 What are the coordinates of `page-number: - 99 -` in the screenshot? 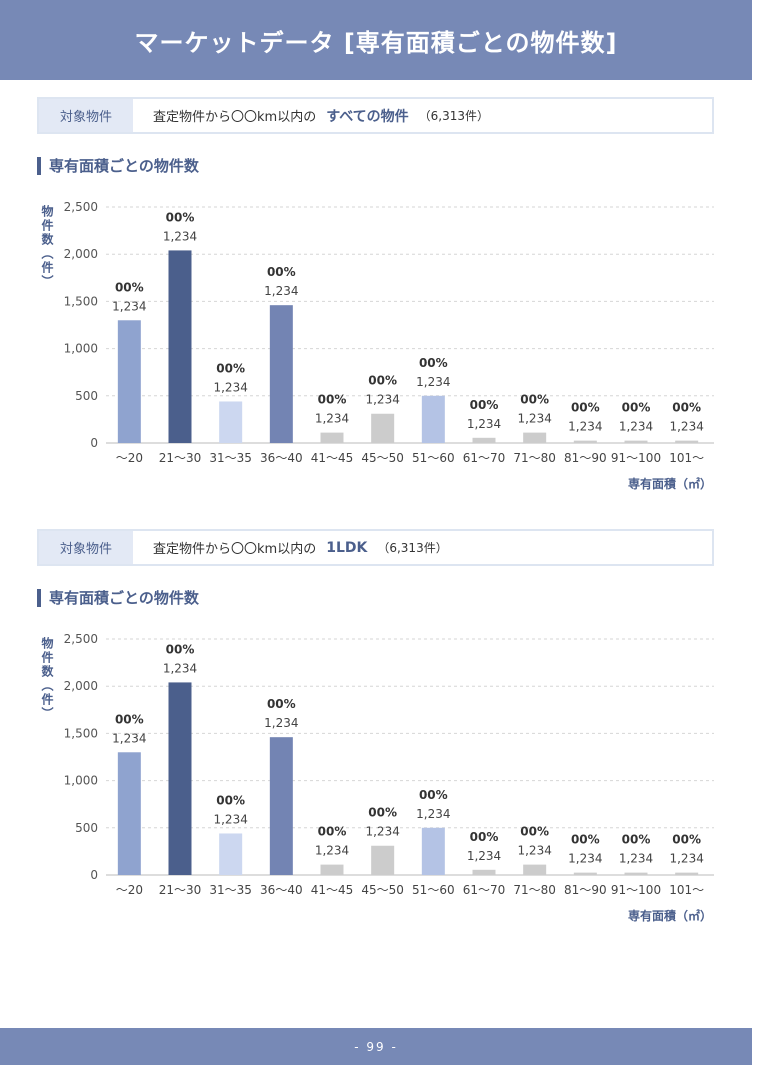 It's located at (376, 1046).